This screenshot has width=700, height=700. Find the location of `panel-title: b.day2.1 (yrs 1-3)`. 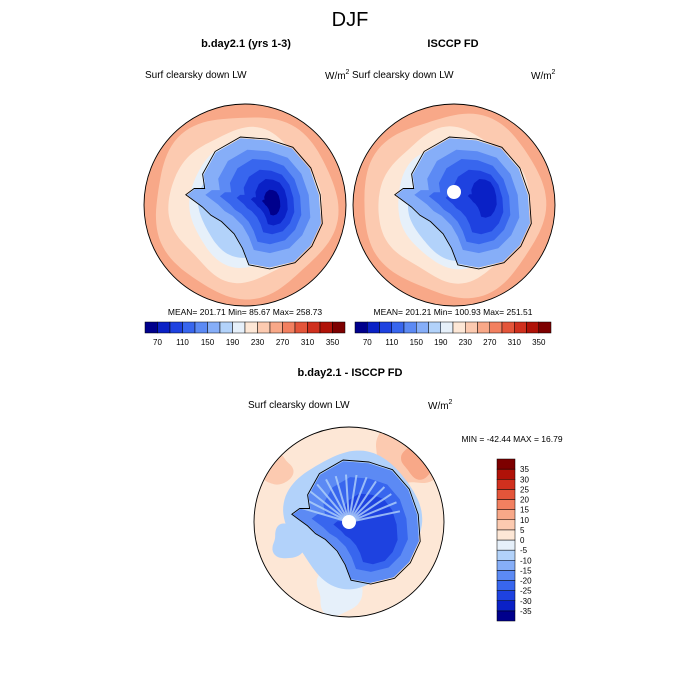

panel-title: b.day2.1 (yrs 1-3) is located at coordinates (246, 44).